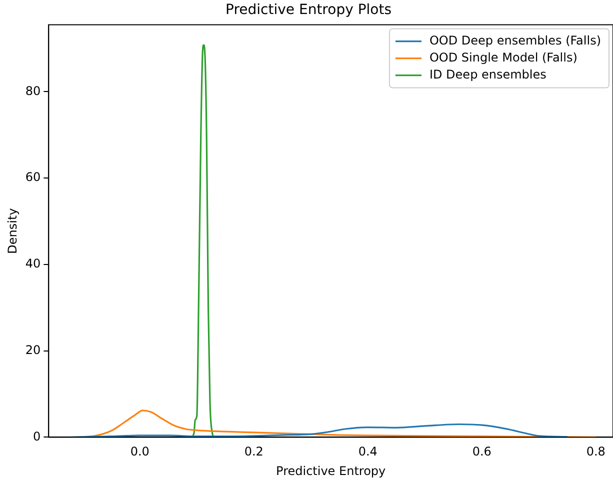  Describe the element at coordinates (33, 177) in the screenshot. I see `y-tick-label: 60` at that location.